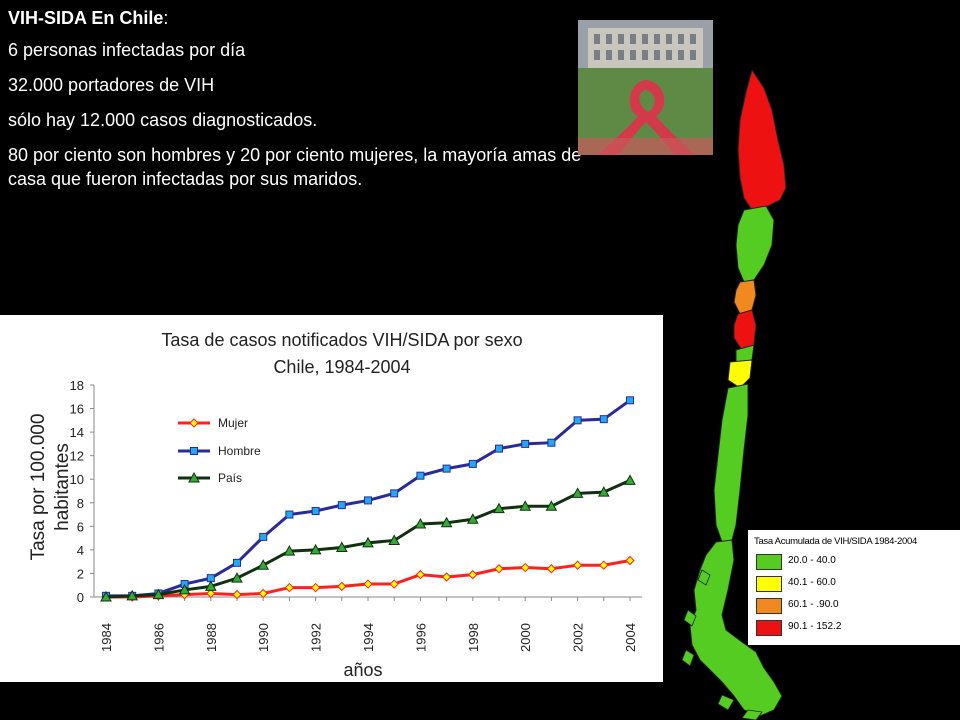 The height and width of the screenshot is (720, 960). I want to click on x-tick-label: 1988, so click(211, 637).